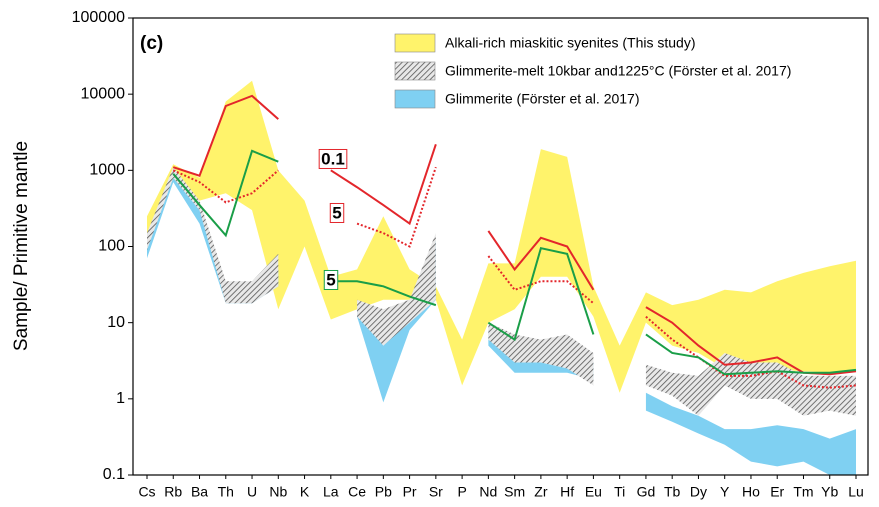  I want to click on x-tick-label: Yb, so click(829, 492).